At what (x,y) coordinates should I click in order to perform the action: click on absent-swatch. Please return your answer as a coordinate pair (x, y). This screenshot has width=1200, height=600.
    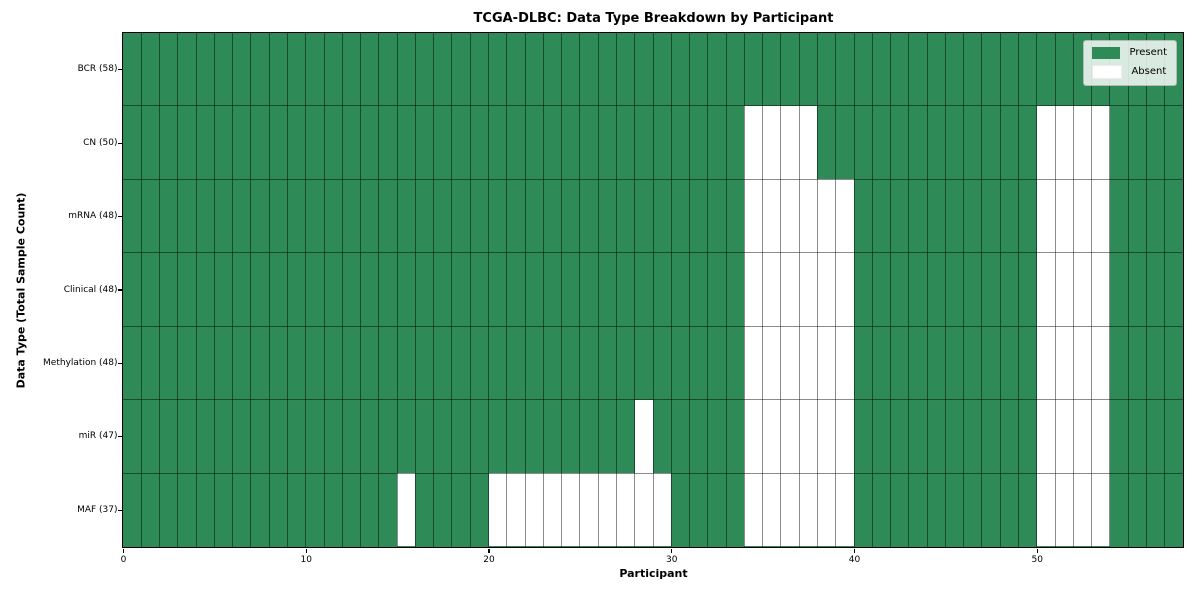
    Looking at the image, I should click on (1107, 71).